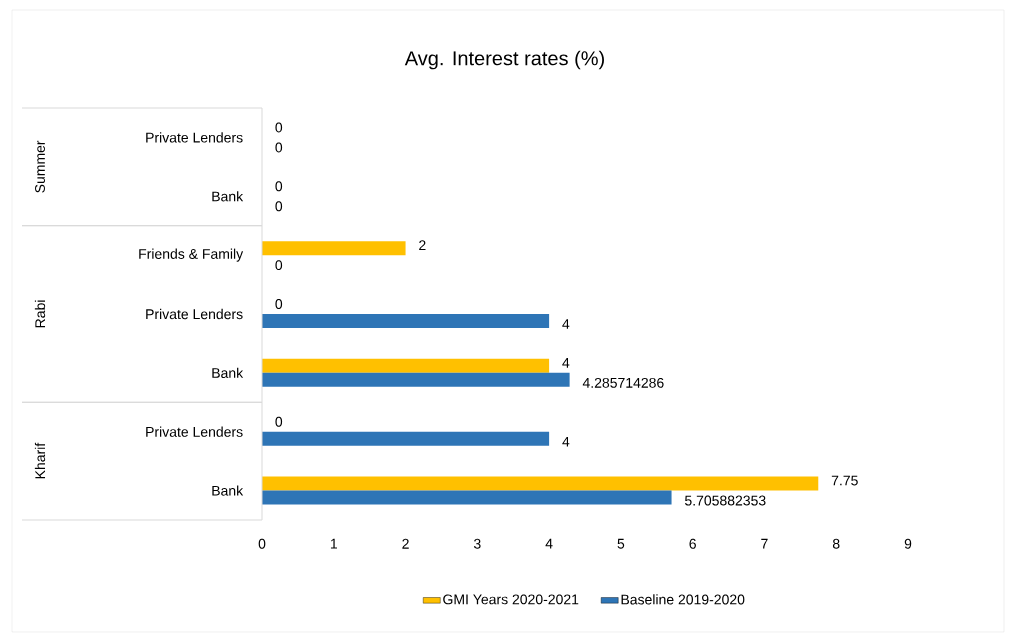  Describe the element at coordinates (511, 599) in the screenshot. I see `legend-label: GMI Years 2020-2021` at that location.